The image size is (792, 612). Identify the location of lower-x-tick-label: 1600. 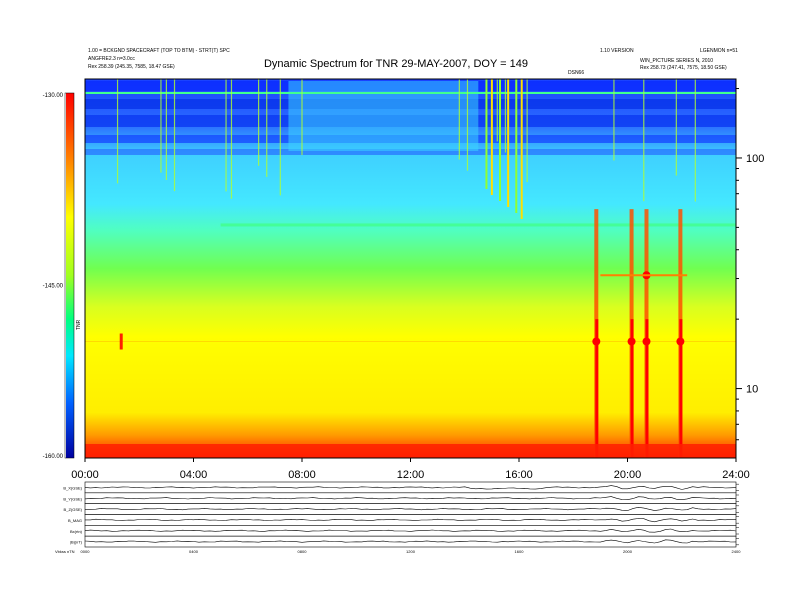
(520, 551).